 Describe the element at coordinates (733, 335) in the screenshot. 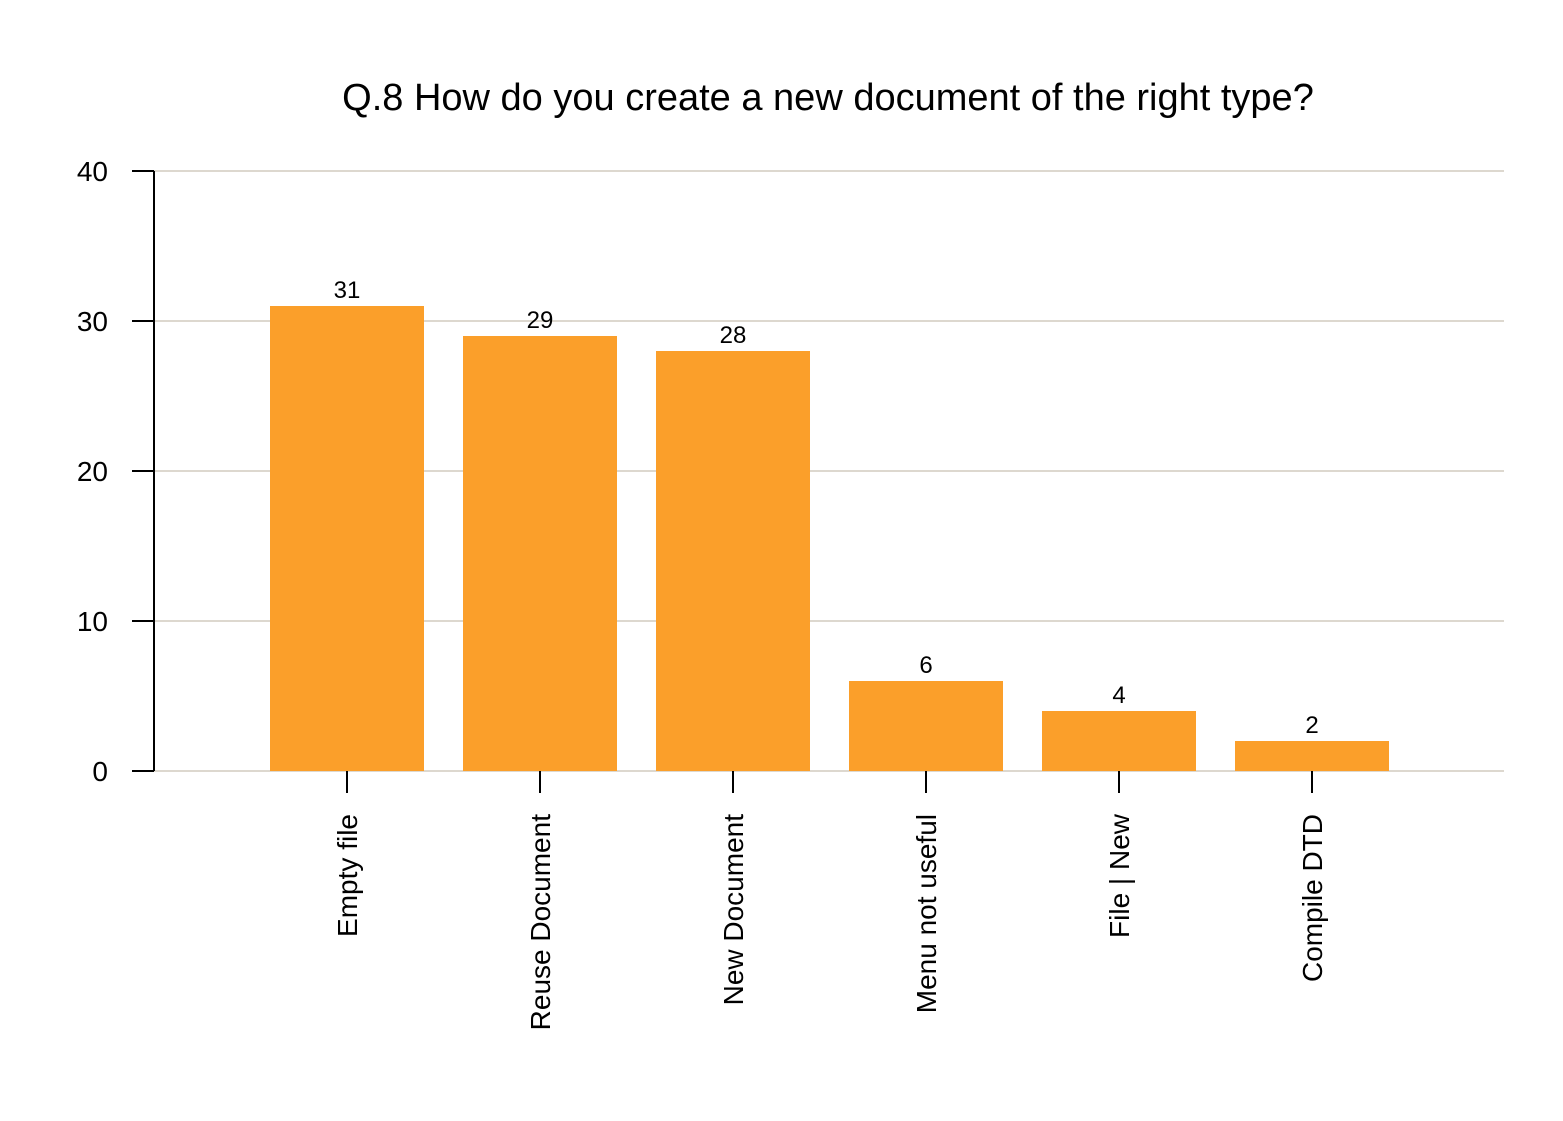

I see `data-label: 28` at that location.